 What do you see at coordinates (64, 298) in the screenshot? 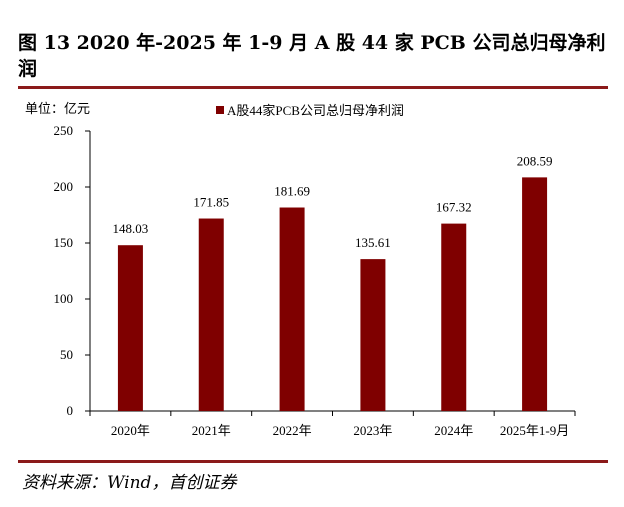
I see `y-tick-label: 100` at bounding box center [64, 298].